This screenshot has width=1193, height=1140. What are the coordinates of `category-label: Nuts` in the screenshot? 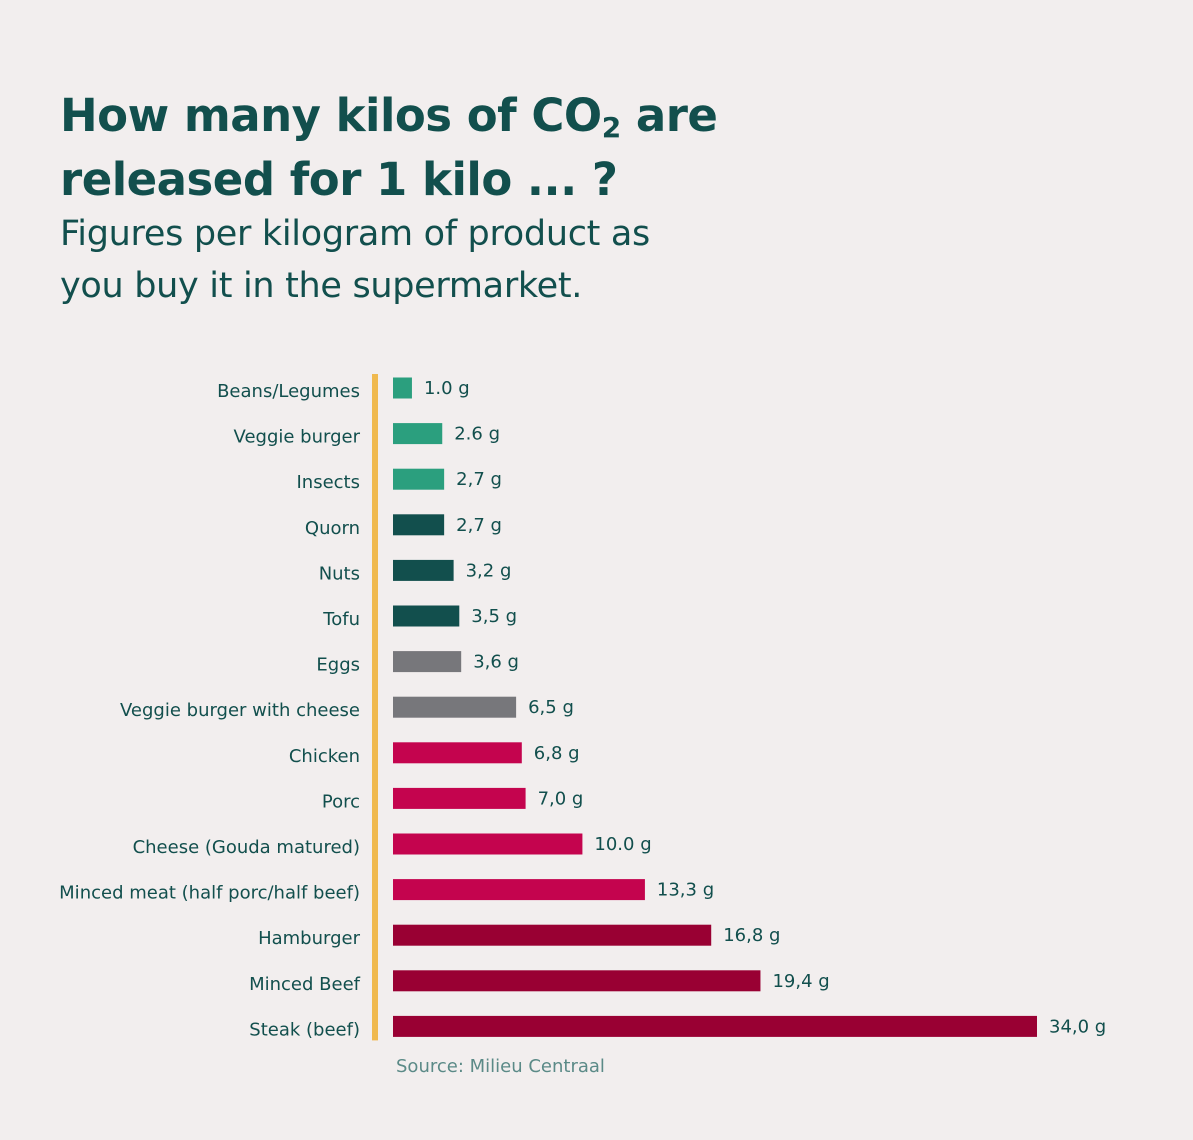 It's located at (339, 573).